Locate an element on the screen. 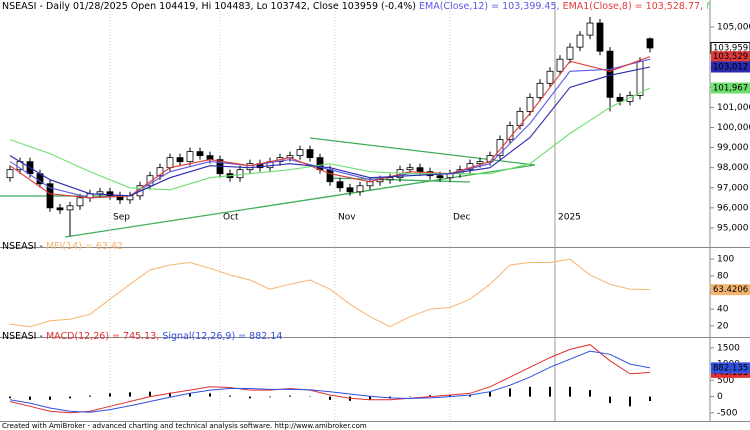 This screenshot has width=750, height=430. legend-entry: EMA(Close,12) = 103,399.45, is located at coordinates (491, 6).